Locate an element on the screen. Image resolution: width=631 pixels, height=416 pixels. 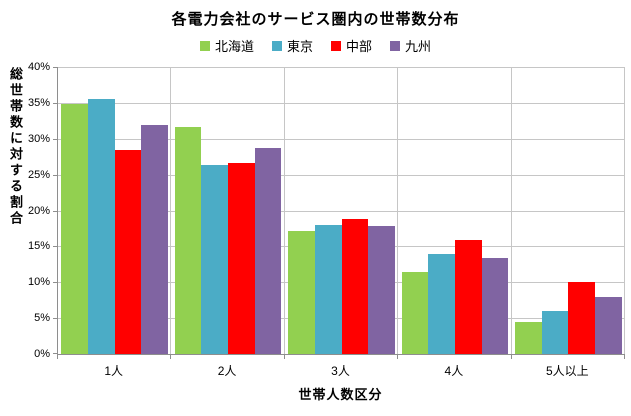
category-label: 2人 is located at coordinates (227, 371).